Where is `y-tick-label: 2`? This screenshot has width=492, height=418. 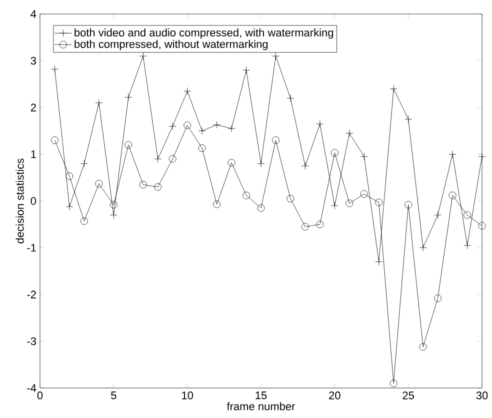
y-tick-label: 2 is located at coordinates (33, 108).